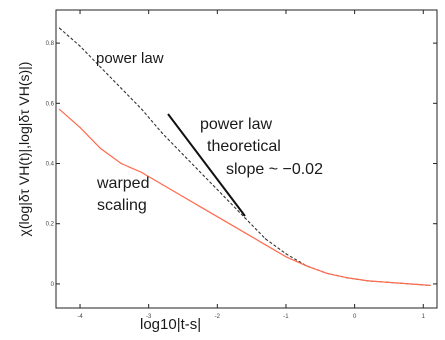 The image size is (445, 340). I want to click on y-tick-label: 0.2, so click(50, 225).